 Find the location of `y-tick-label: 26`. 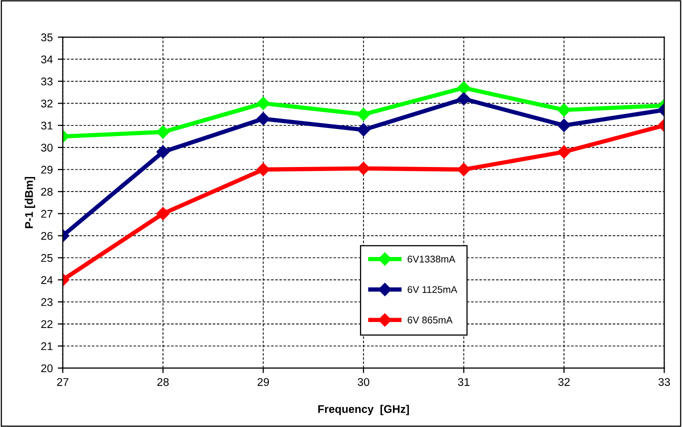

y-tick-label: 26 is located at coordinates (47, 236).